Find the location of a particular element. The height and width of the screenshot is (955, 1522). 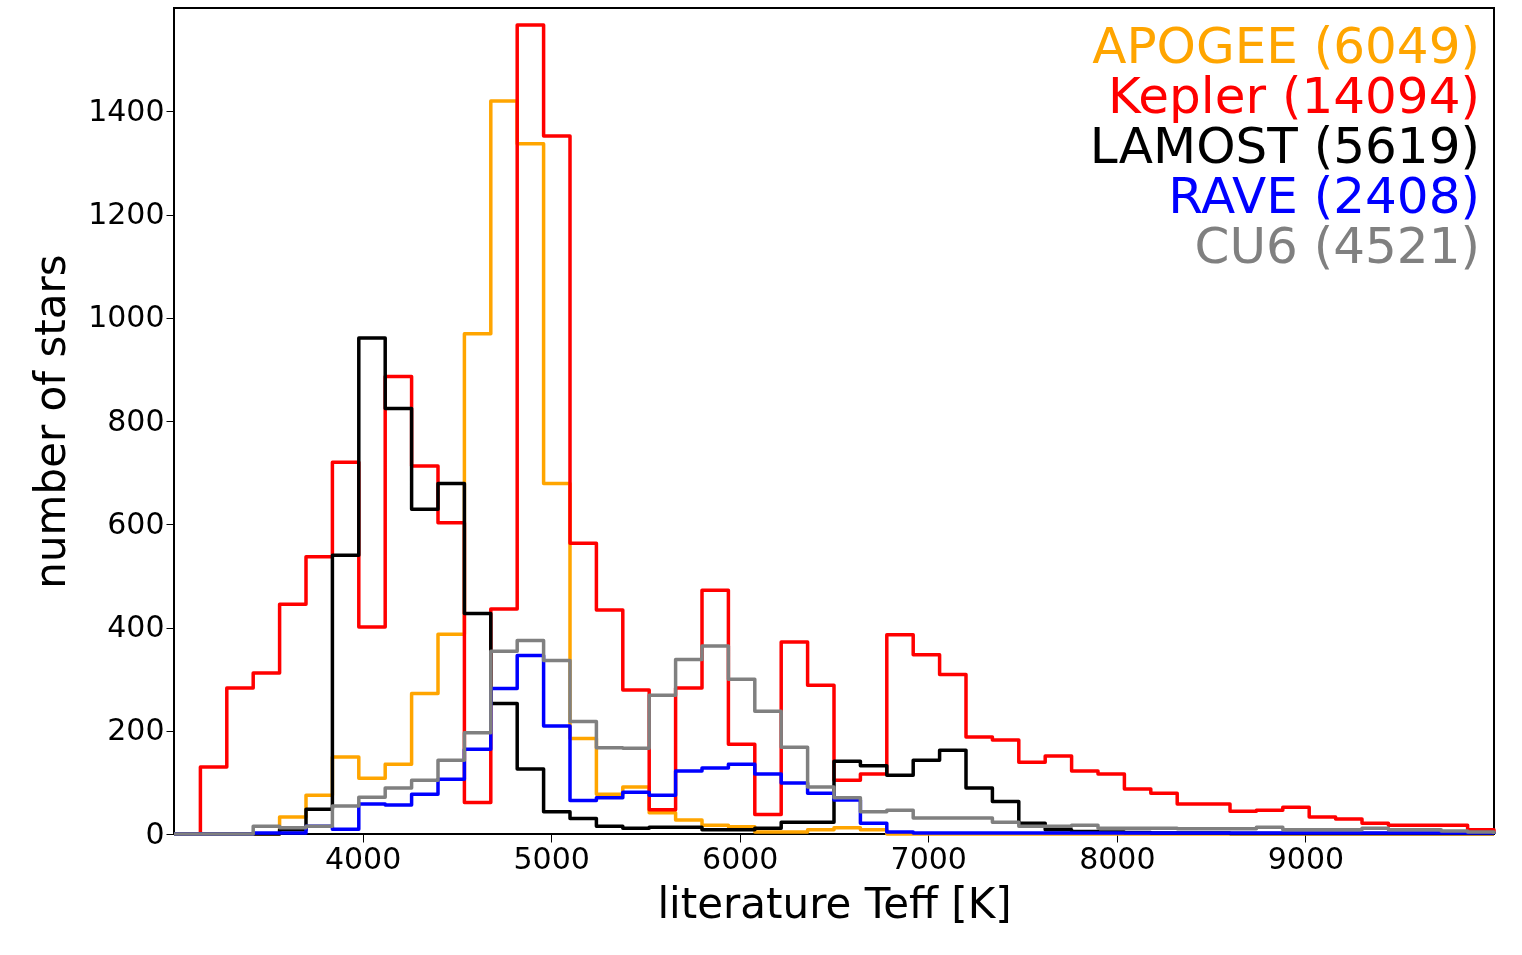

x-tick-label: 6000 is located at coordinates (740, 858).